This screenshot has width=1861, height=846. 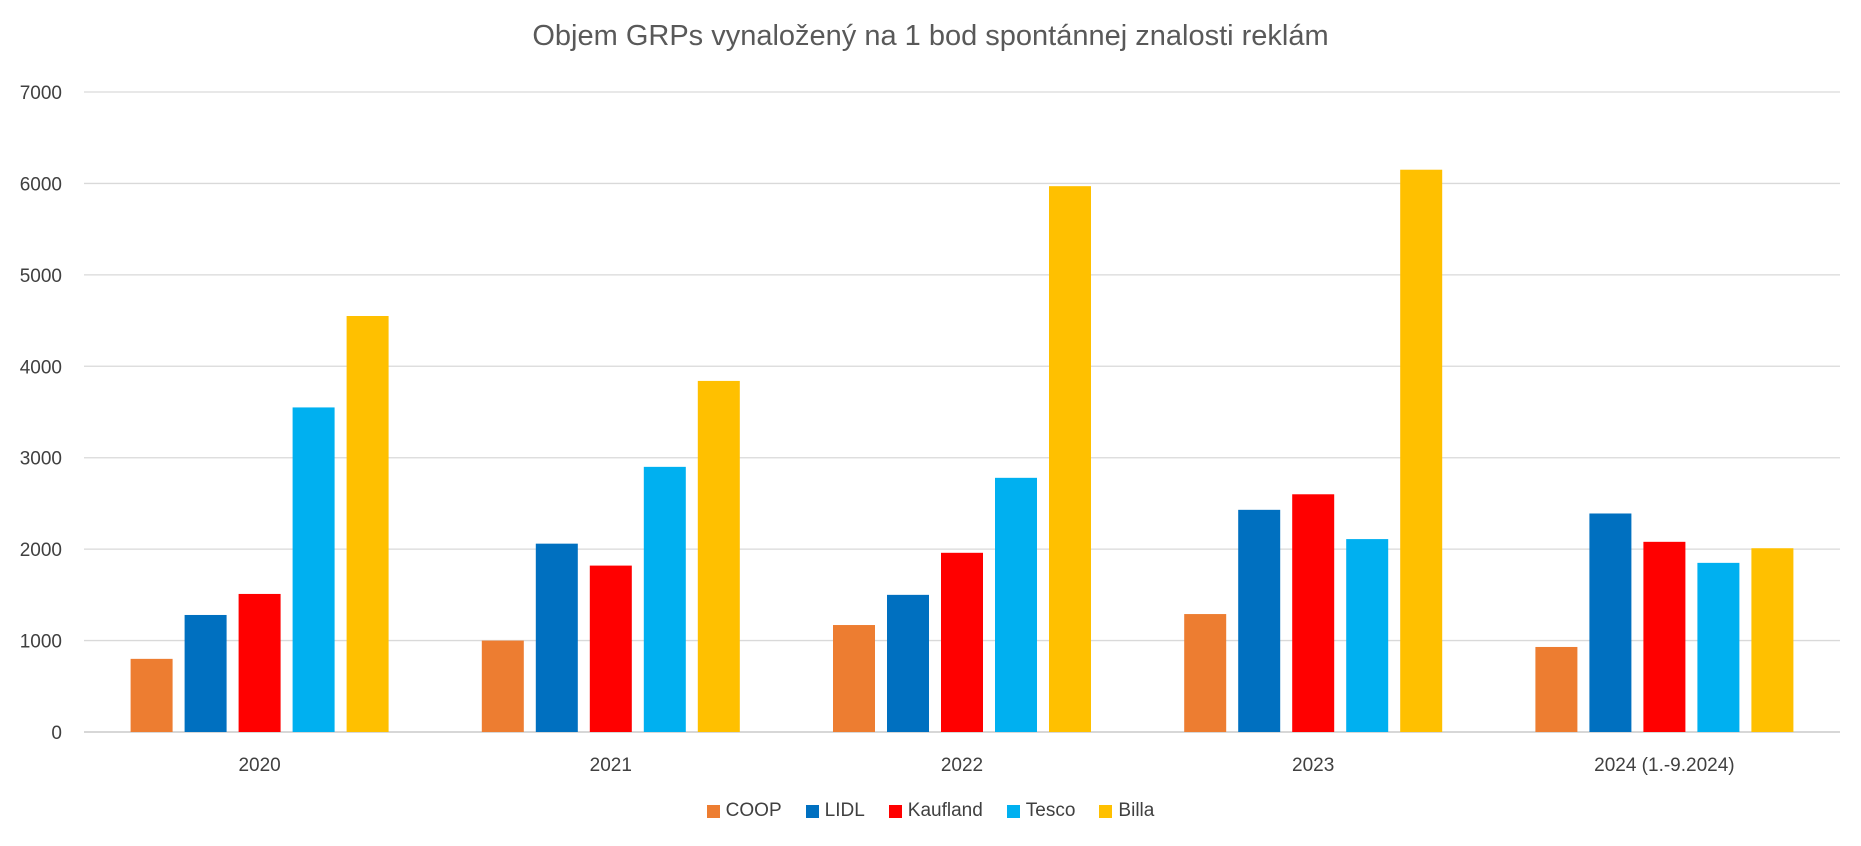 I want to click on y-tick-label: 4000, so click(x=41, y=367).